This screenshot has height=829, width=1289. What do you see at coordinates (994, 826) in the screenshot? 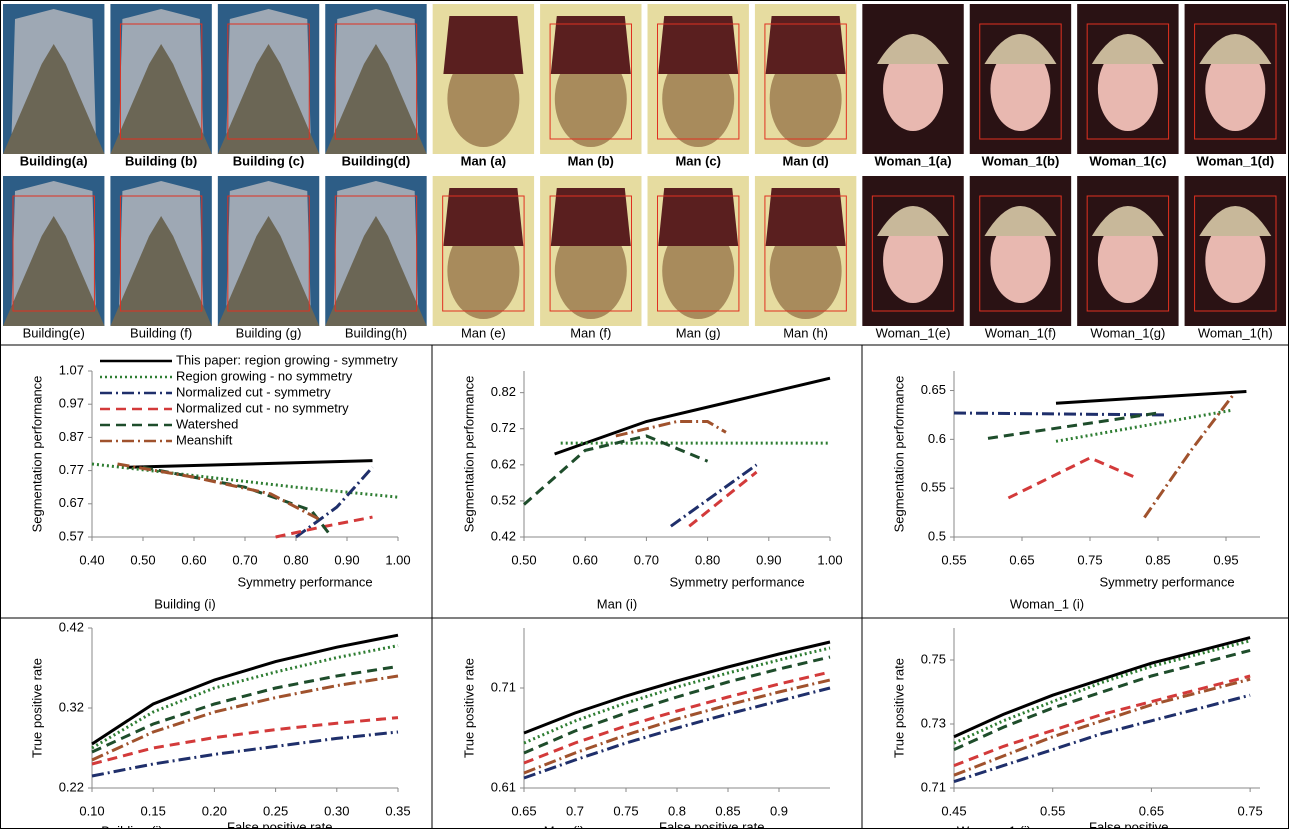
I see `chart-caption: Woman_1 (j)` at bounding box center [994, 826].